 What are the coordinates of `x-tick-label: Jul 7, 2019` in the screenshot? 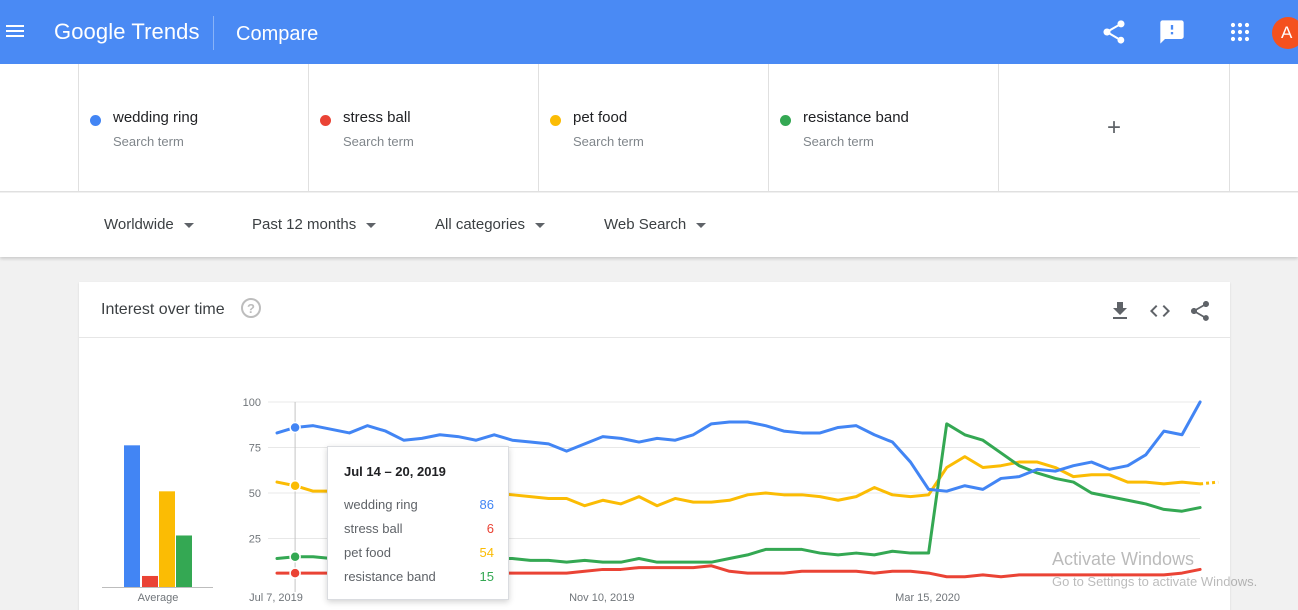 It's located at (276, 598).